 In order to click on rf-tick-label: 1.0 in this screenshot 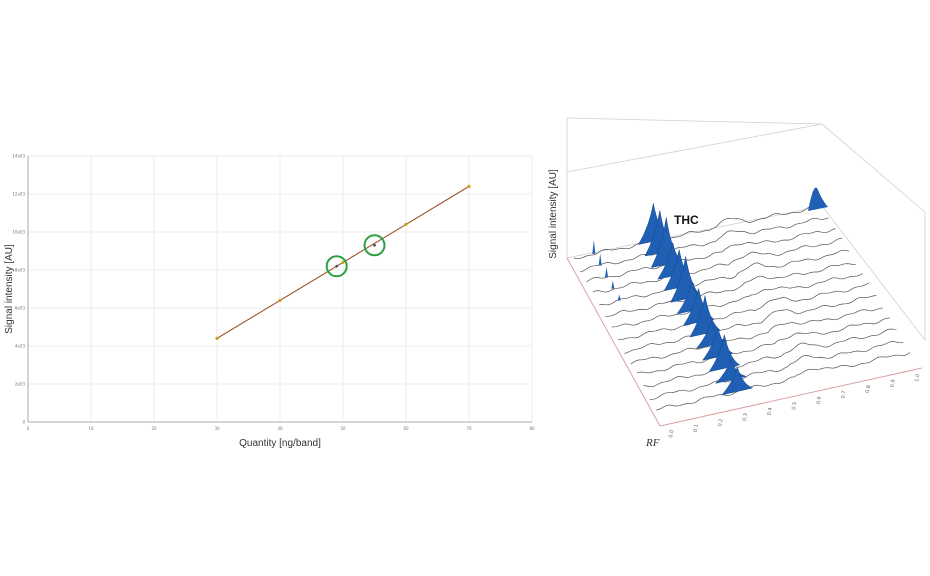, I will do `click(917, 377)`.